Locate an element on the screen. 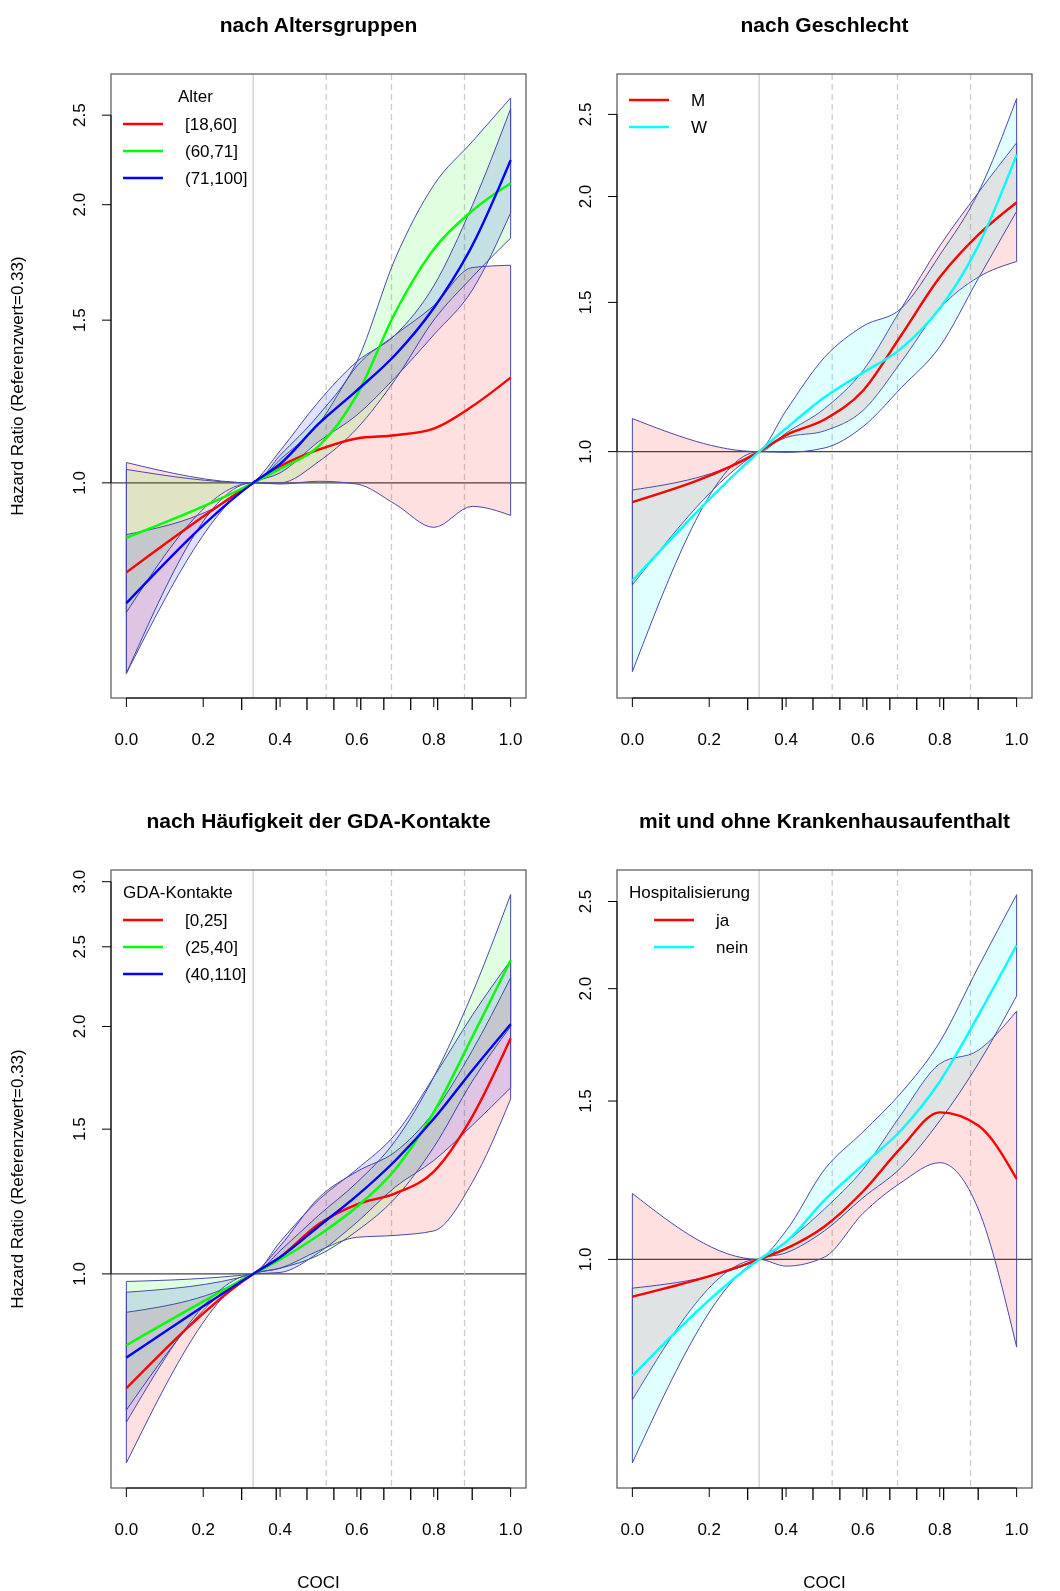 This screenshot has width=1060, height=1591. legend-label: (25,40] is located at coordinates (211, 947).